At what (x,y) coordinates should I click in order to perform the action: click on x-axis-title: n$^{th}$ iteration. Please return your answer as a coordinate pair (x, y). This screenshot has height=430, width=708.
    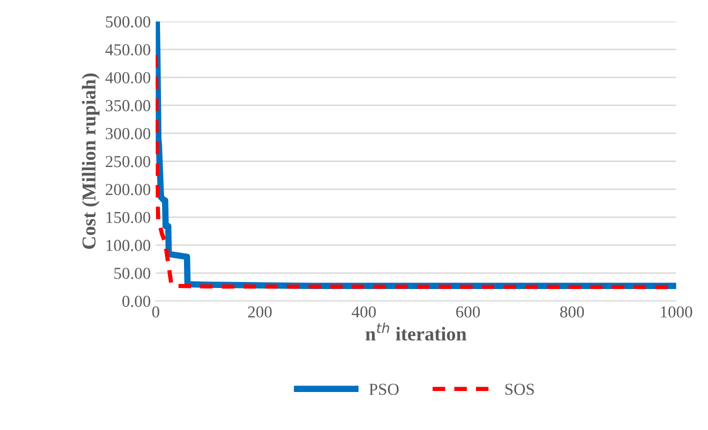
    Looking at the image, I should click on (416, 331).